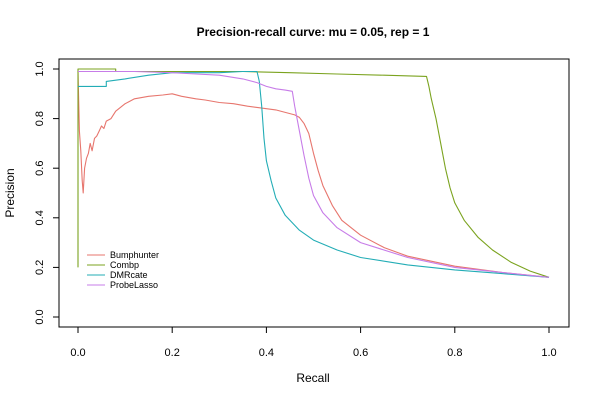 Image resolution: width=600 pixels, height=400 pixels. I want to click on x-axis-label: Recall, so click(312, 378).